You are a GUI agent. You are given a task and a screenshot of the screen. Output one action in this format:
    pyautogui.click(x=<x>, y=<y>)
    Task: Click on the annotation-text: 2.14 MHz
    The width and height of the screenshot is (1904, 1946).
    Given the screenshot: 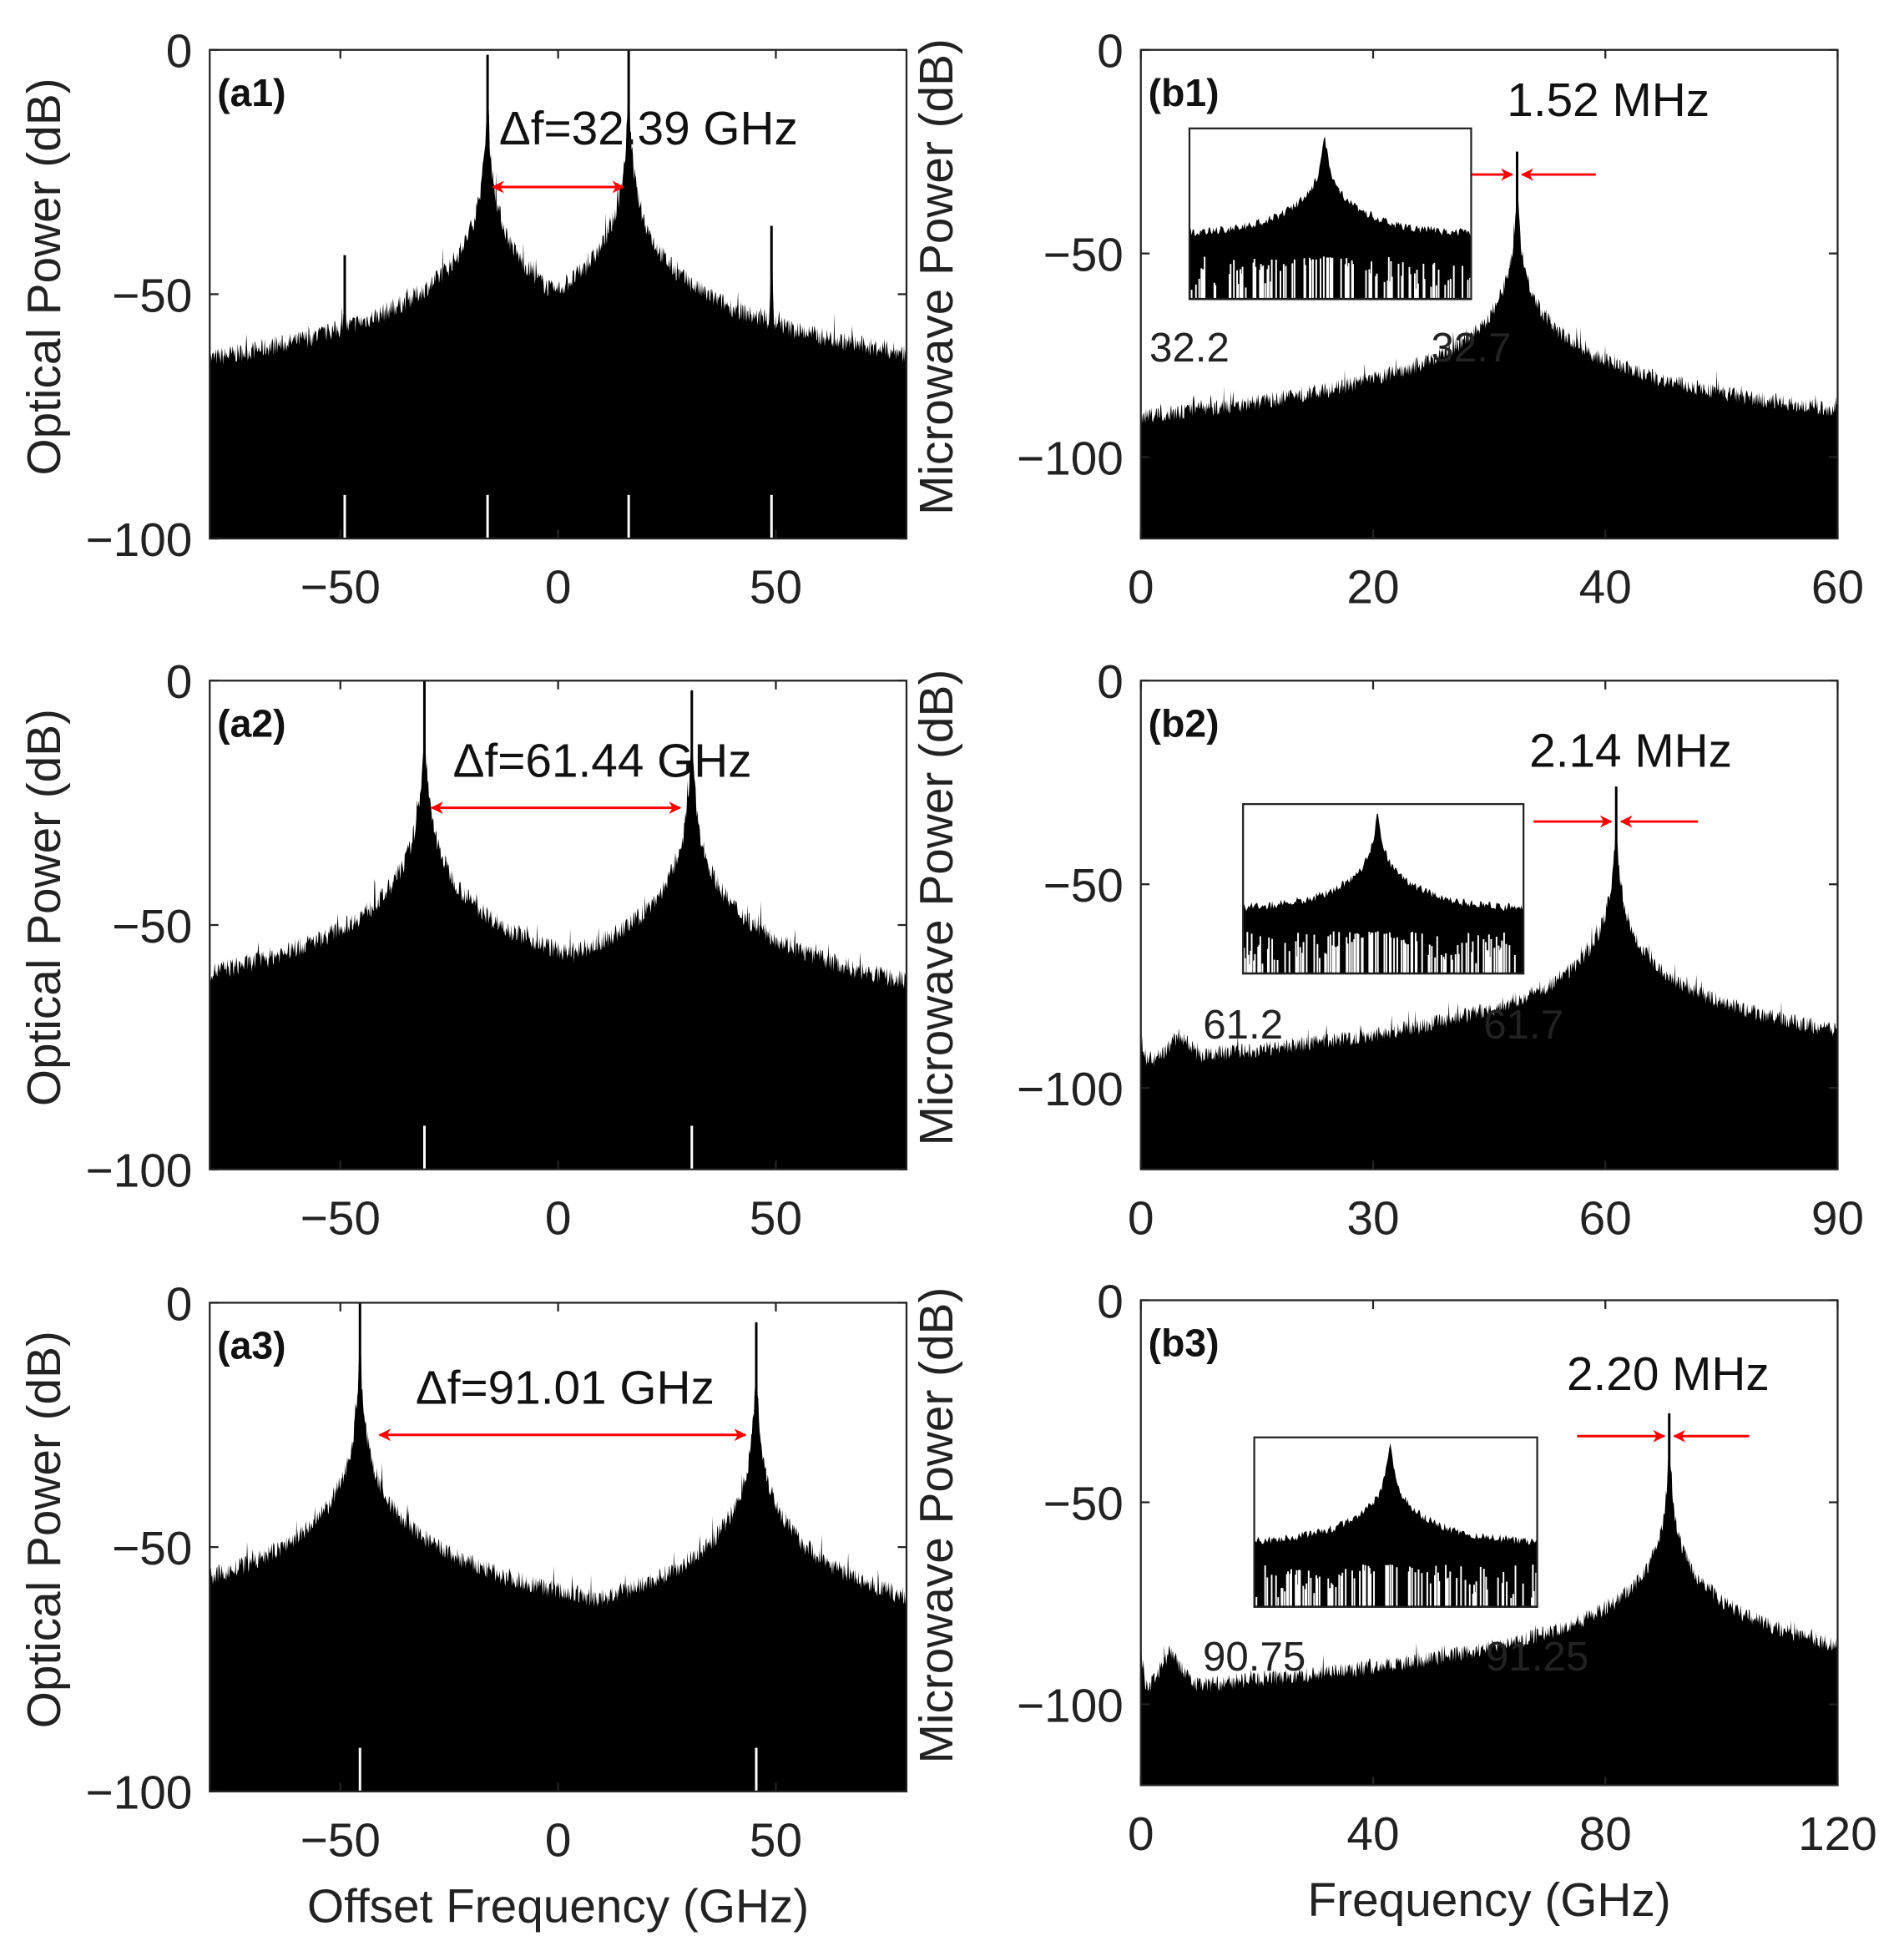 What is the action you would take?
    pyautogui.click(x=1630, y=751)
    